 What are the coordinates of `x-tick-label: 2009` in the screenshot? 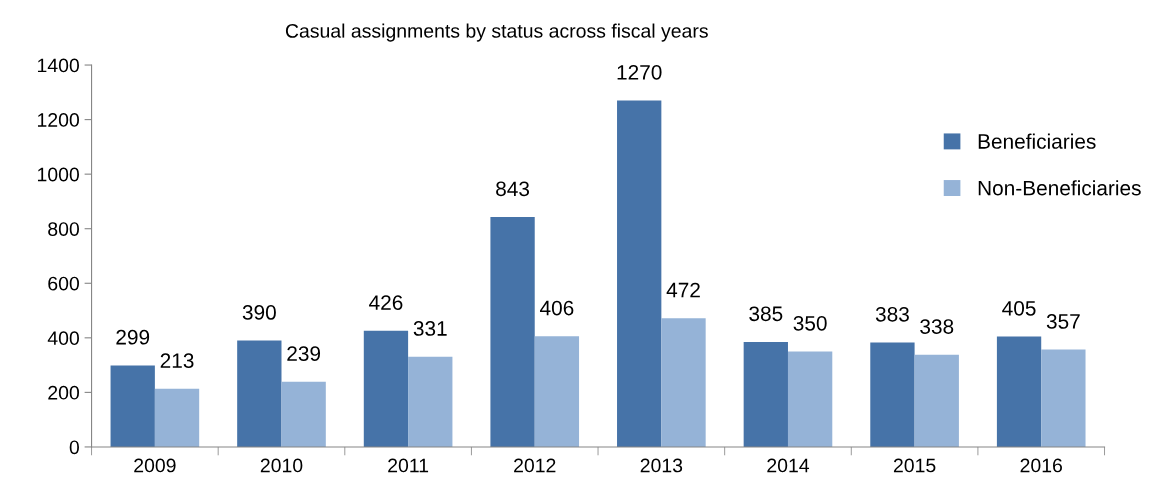 It's located at (155, 465).